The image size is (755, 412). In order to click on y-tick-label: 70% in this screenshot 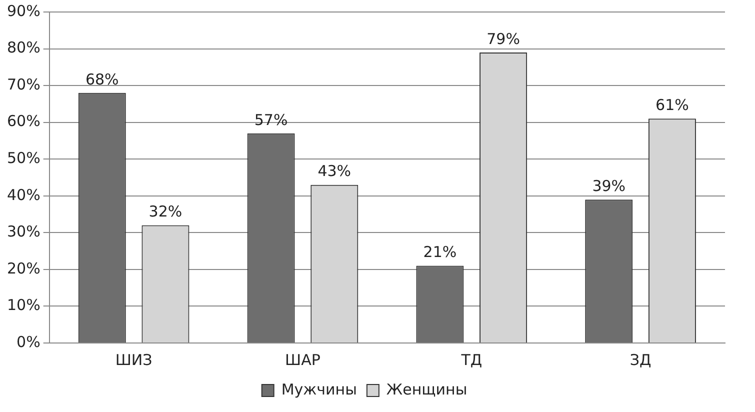, I will do `click(23, 84)`.